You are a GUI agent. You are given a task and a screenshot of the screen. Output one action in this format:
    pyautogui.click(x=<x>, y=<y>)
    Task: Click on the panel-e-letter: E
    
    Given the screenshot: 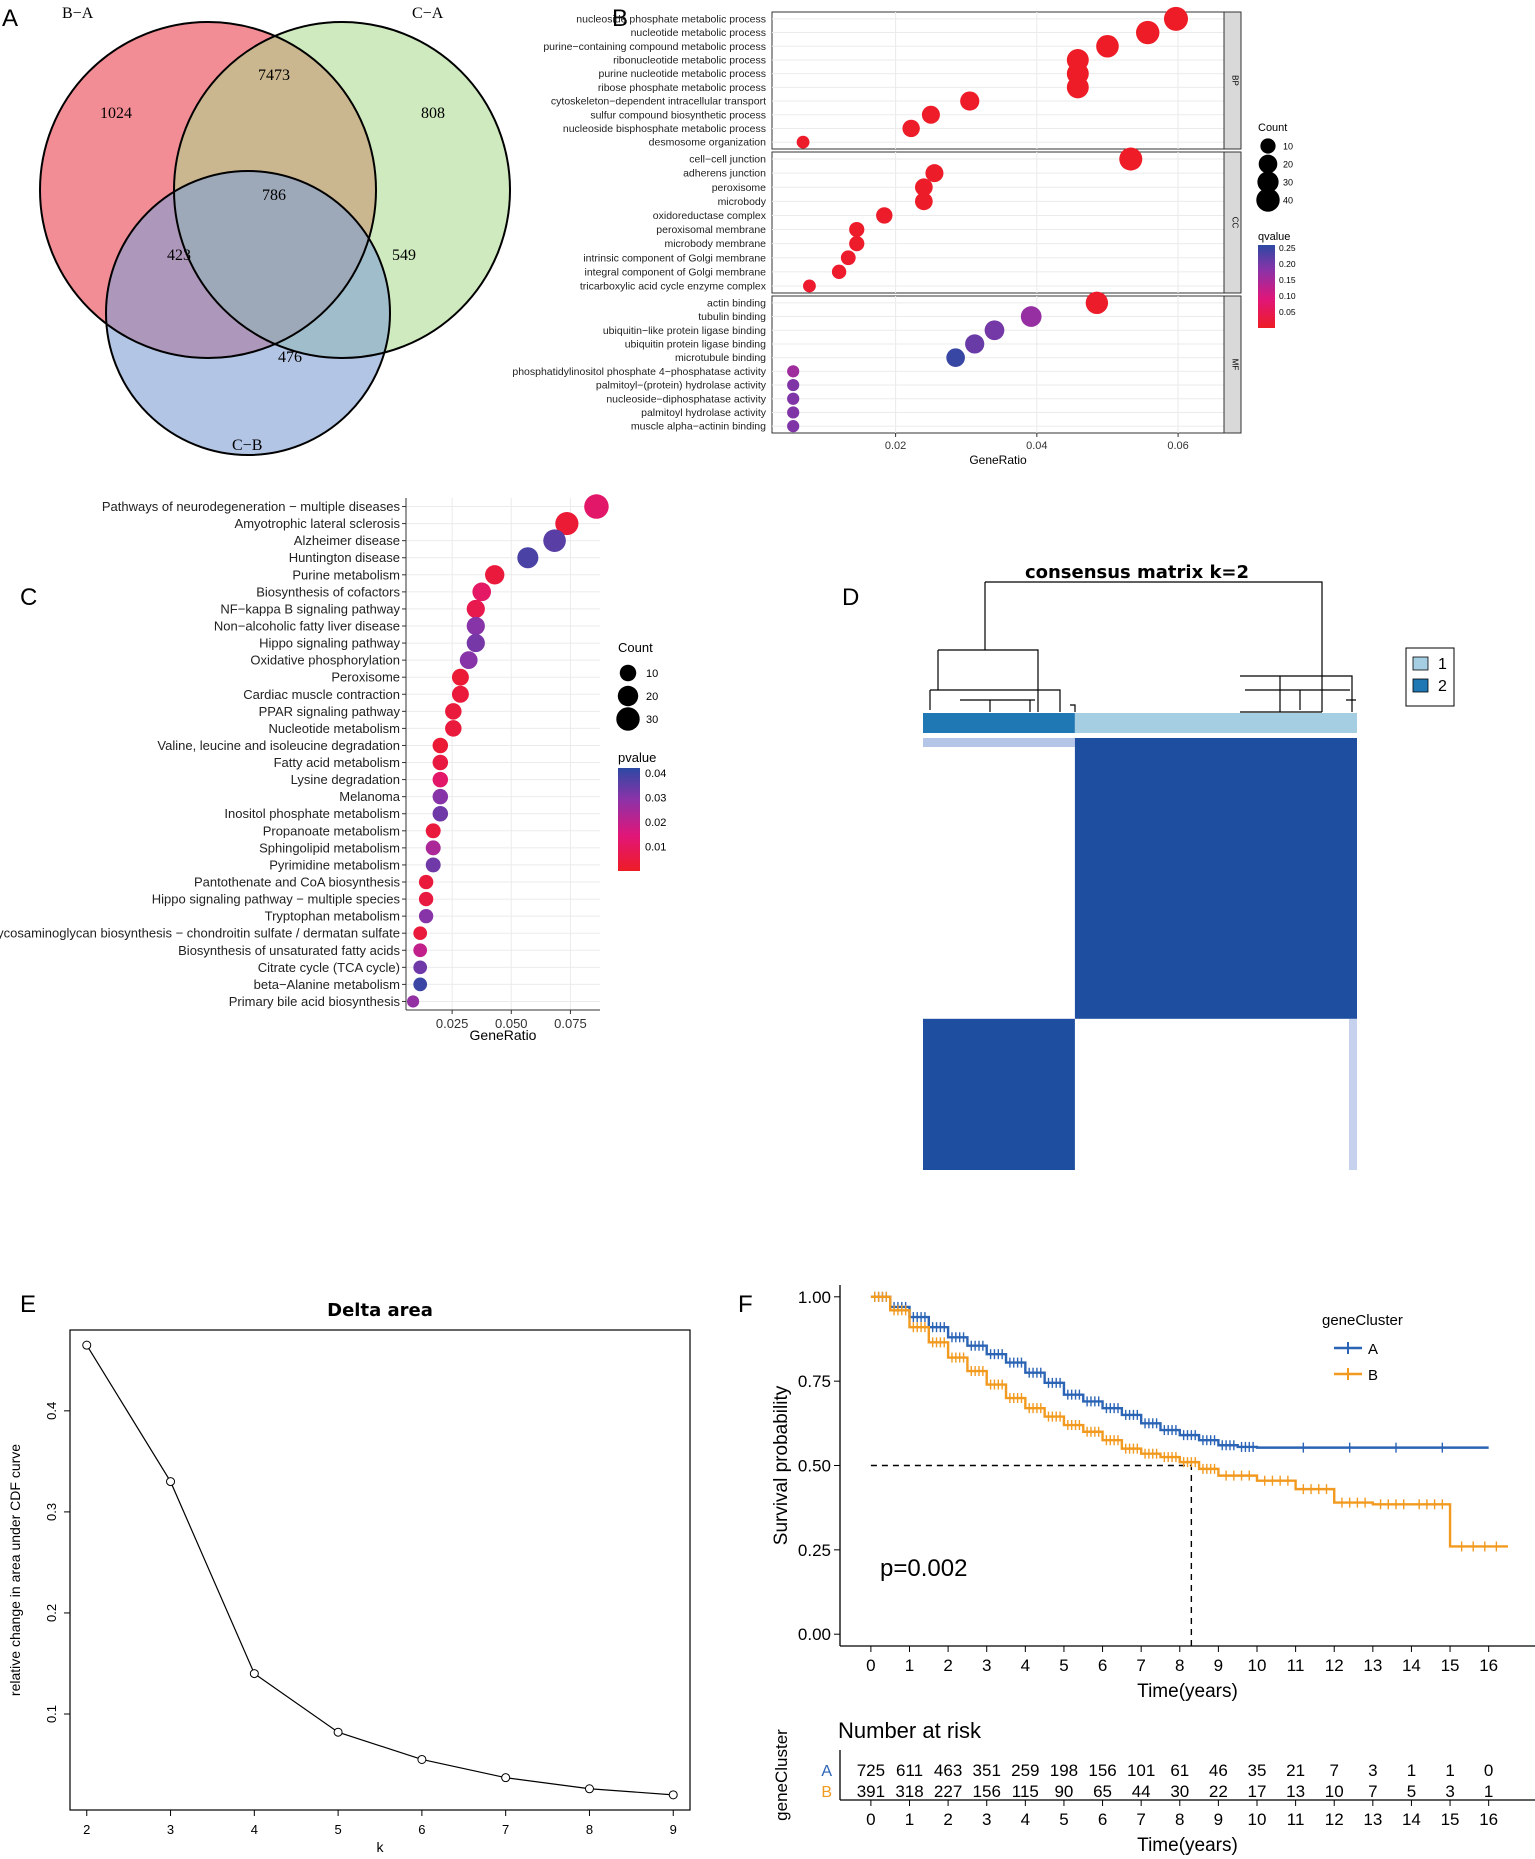 What is the action you would take?
    pyautogui.click(x=28, y=1304)
    